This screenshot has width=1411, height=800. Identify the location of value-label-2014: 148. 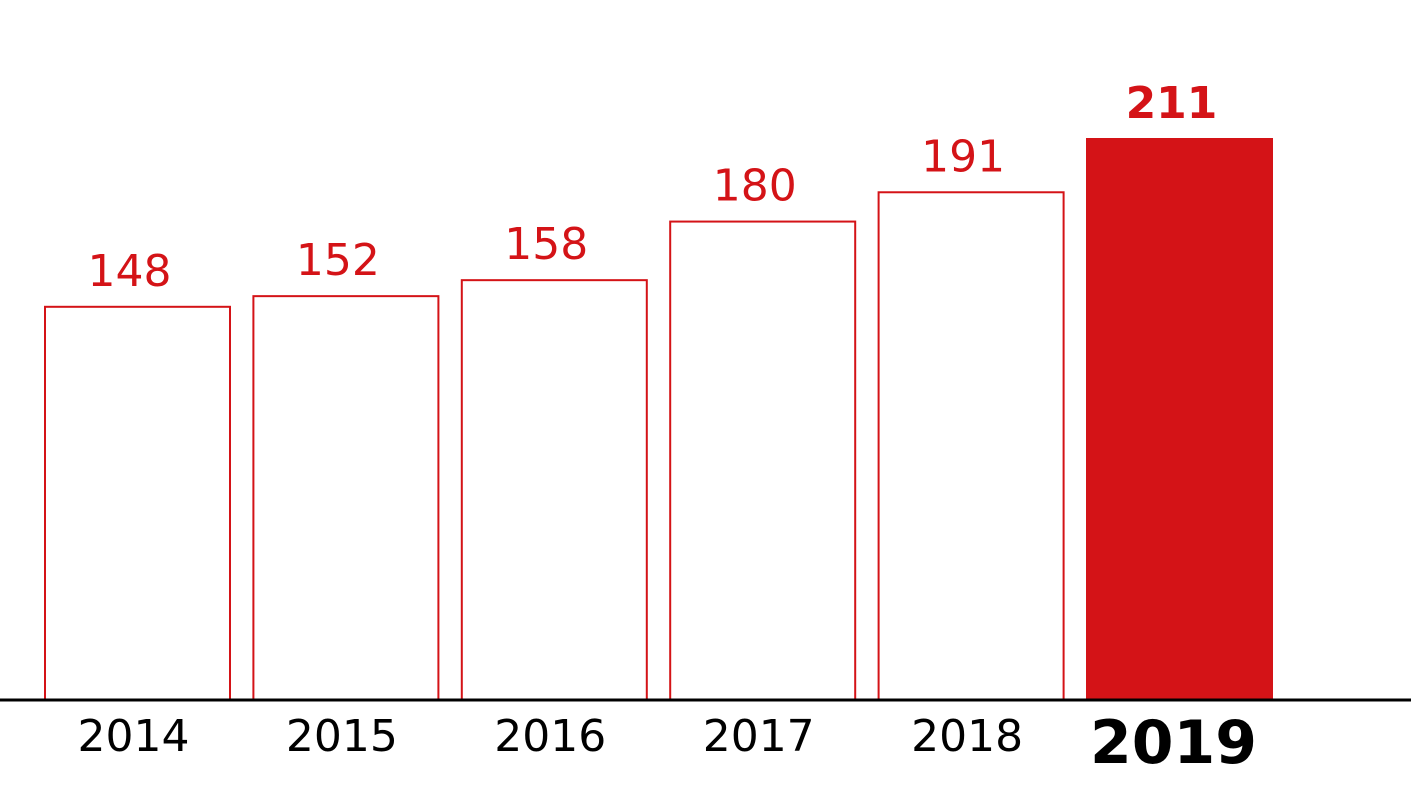
(130, 271).